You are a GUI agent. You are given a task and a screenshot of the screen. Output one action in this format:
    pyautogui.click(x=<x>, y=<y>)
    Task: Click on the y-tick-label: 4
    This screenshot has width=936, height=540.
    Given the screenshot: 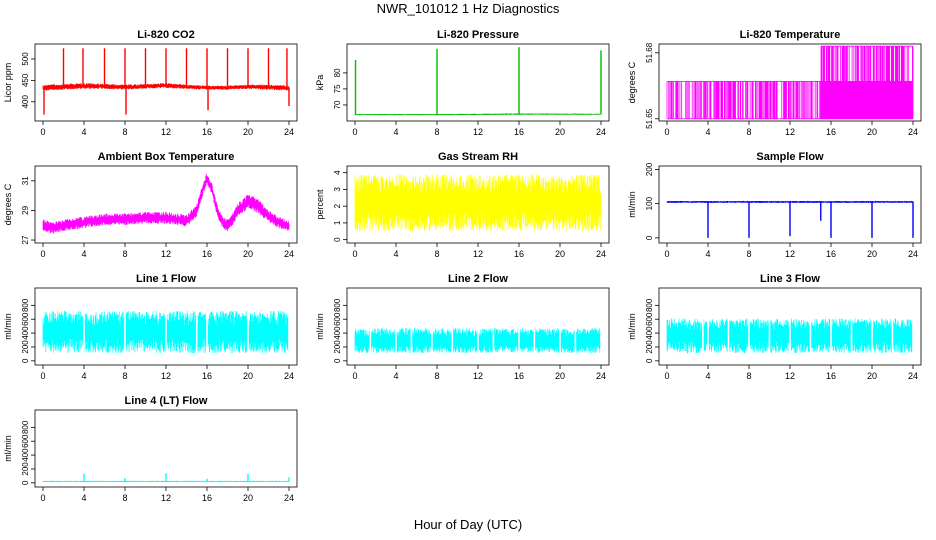 What is the action you would take?
    pyautogui.click(x=337, y=172)
    